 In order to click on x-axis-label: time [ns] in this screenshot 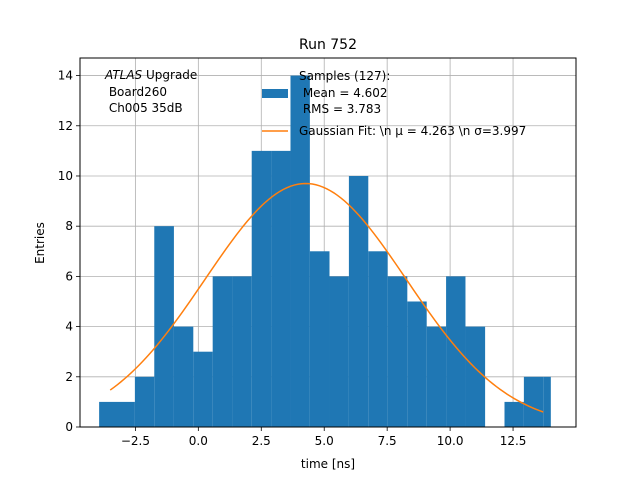, I will do `click(328, 464)`.